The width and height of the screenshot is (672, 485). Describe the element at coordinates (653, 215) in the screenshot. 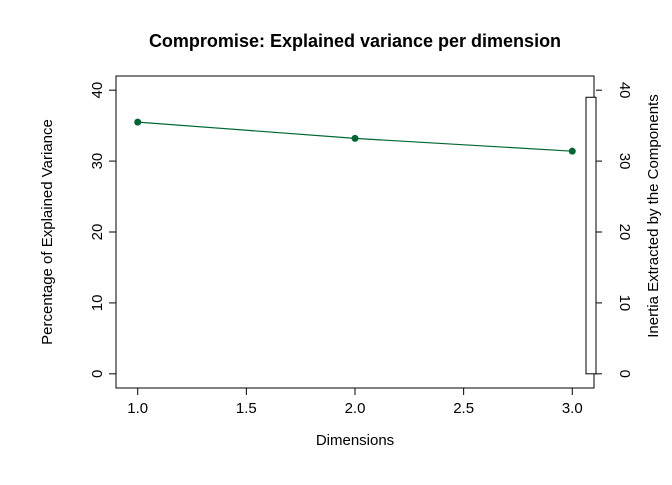

I see `right-axis-label: Inertia Extracted by the Components` at that location.